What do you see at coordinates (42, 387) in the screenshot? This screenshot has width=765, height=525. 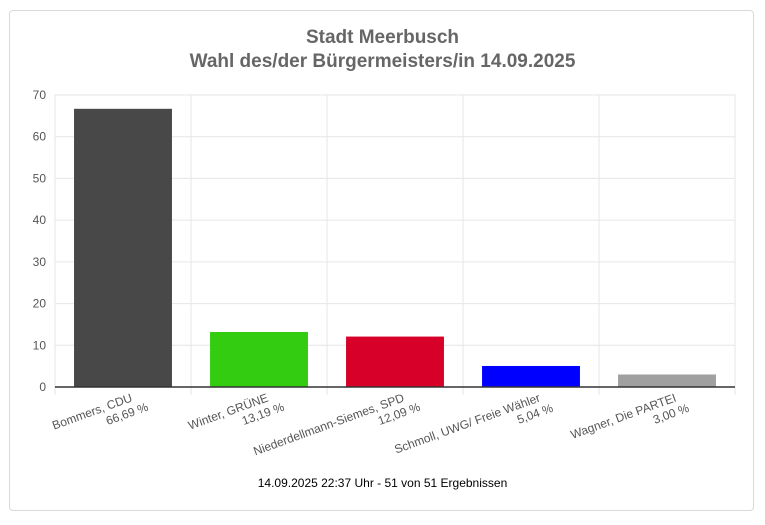 I see `y-tick-label: 0` at bounding box center [42, 387].